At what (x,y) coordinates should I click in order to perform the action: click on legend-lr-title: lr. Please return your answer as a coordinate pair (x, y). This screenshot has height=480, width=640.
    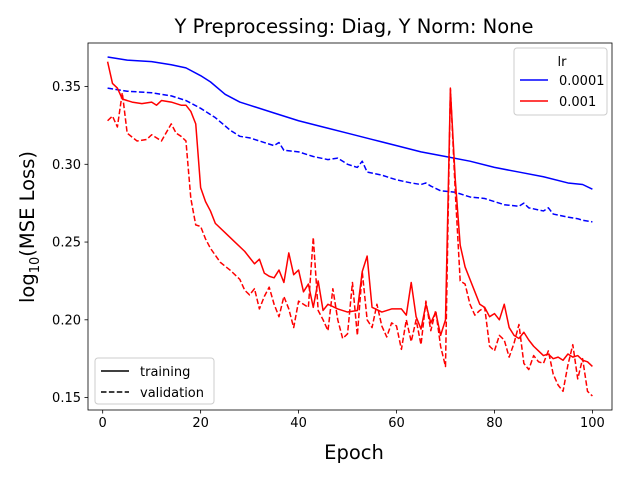
    Looking at the image, I should click on (563, 62).